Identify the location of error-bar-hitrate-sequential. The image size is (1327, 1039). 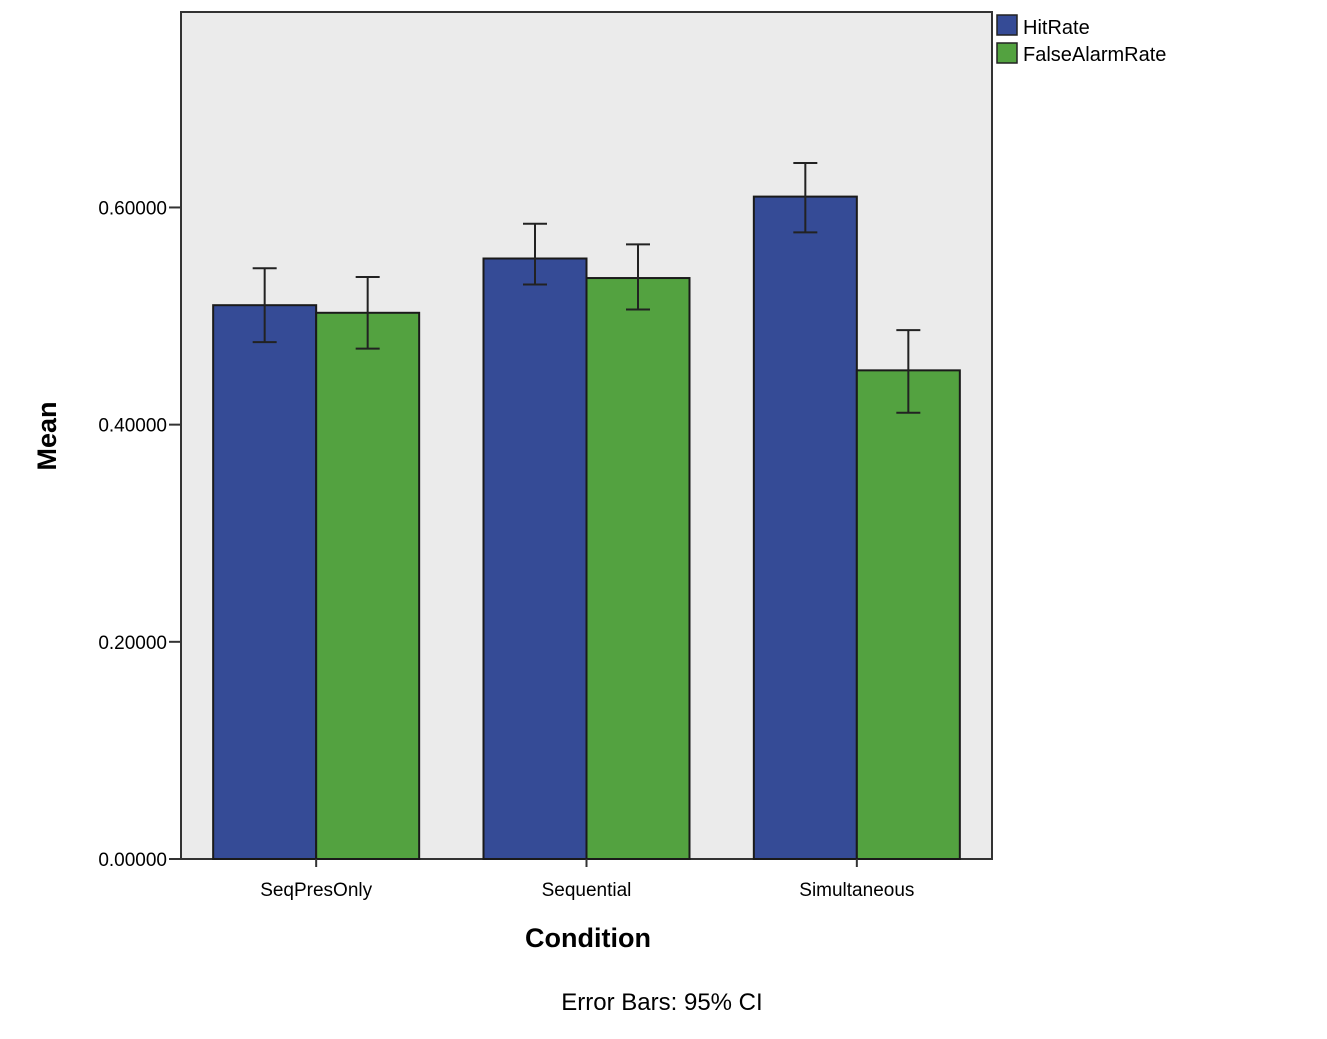
(535, 254).